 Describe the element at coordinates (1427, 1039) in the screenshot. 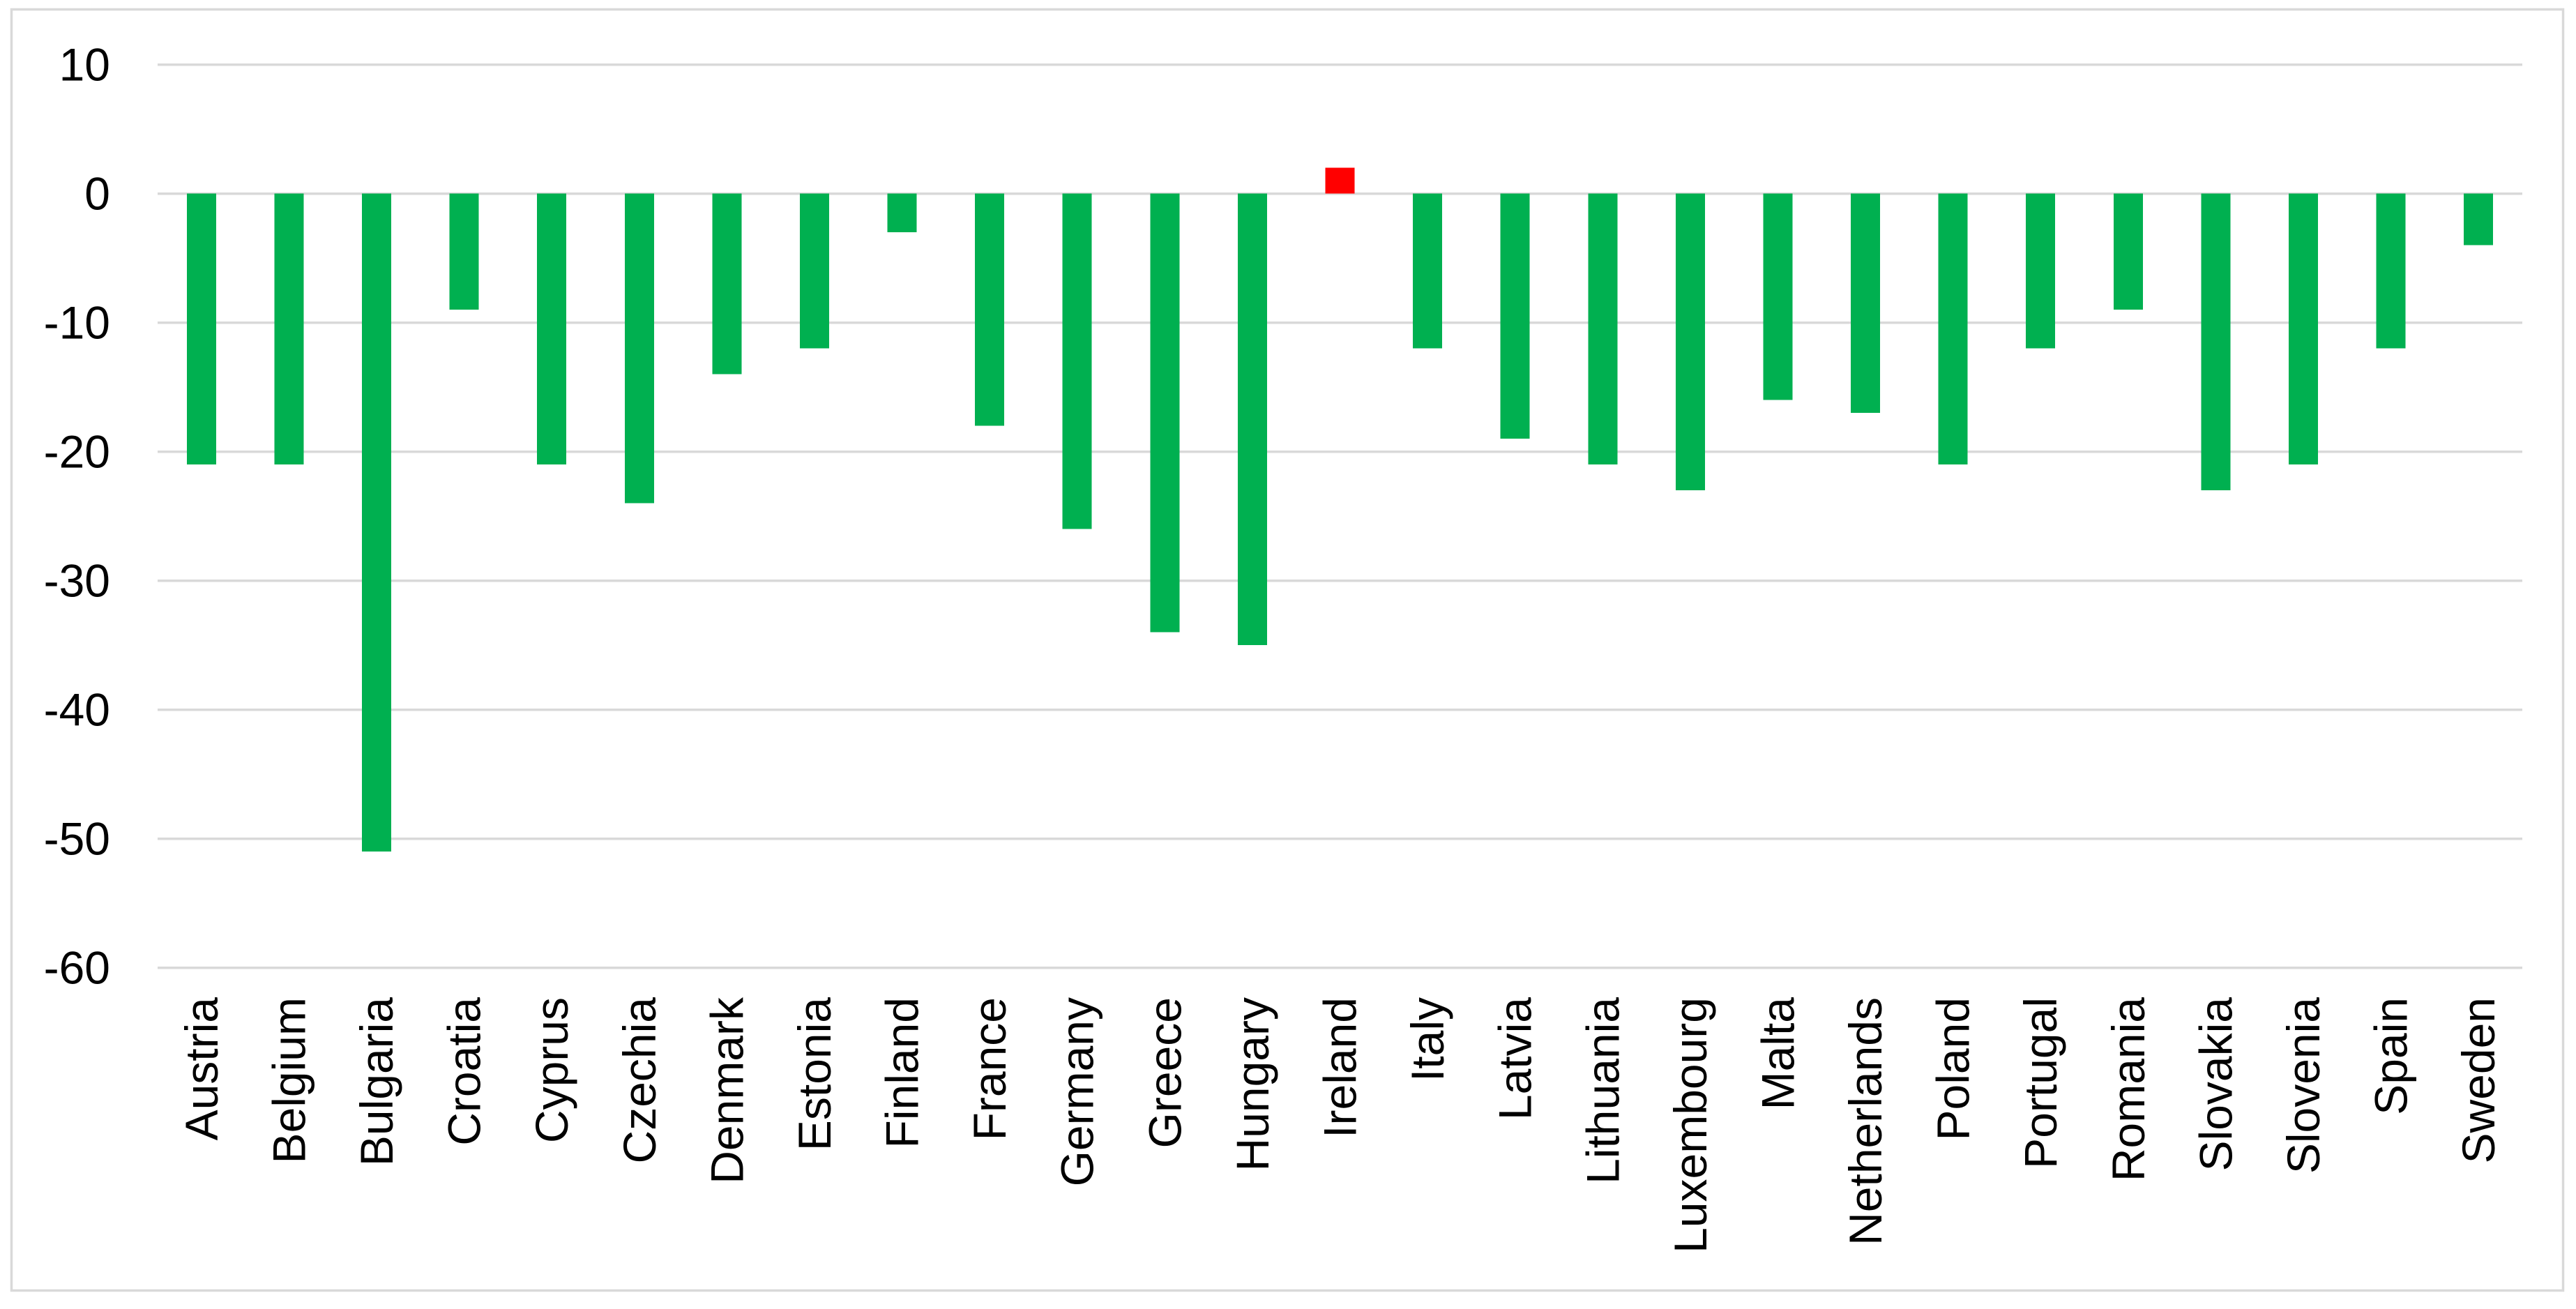

I see `x-axis-label-italy: Italy` at that location.